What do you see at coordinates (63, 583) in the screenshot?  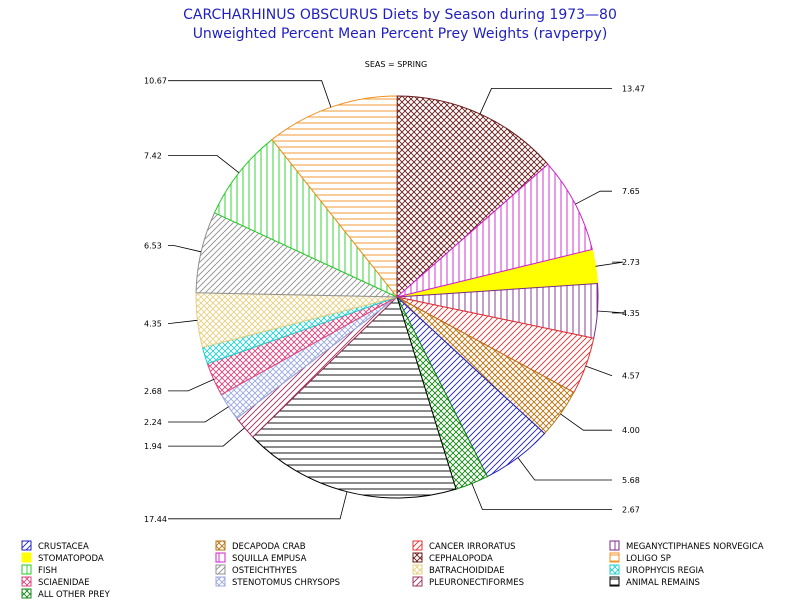 I see `legend-label-sciaenidae: SCIAENIDAE` at bounding box center [63, 583].